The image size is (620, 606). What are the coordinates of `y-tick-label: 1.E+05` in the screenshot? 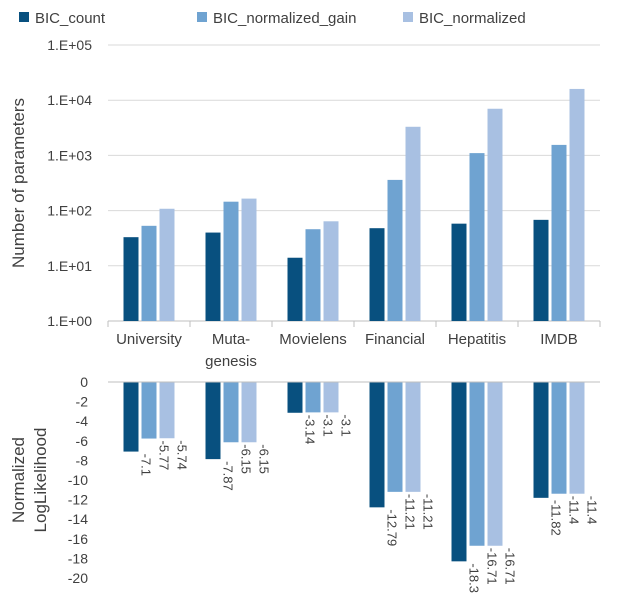 It's located at (69, 45).